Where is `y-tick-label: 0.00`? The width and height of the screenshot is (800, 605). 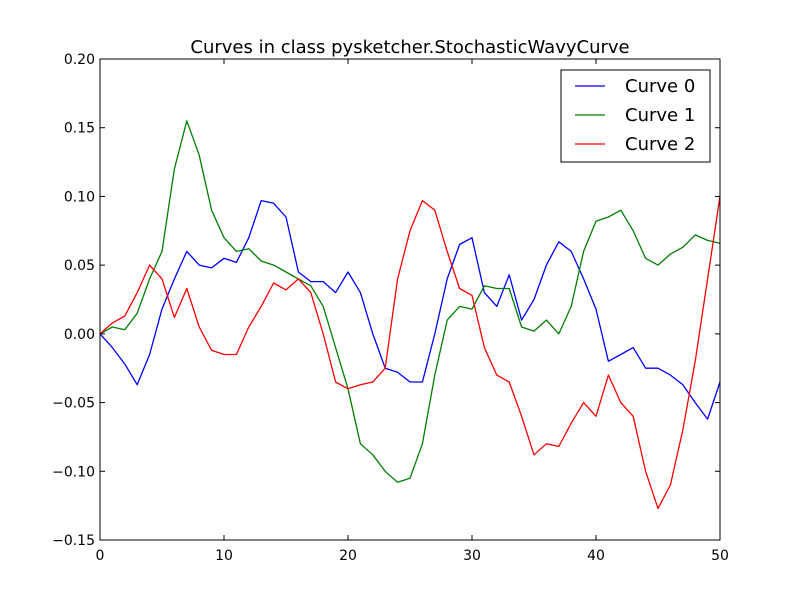
y-tick-label: 0.00 is located at coordinates (79, 335).